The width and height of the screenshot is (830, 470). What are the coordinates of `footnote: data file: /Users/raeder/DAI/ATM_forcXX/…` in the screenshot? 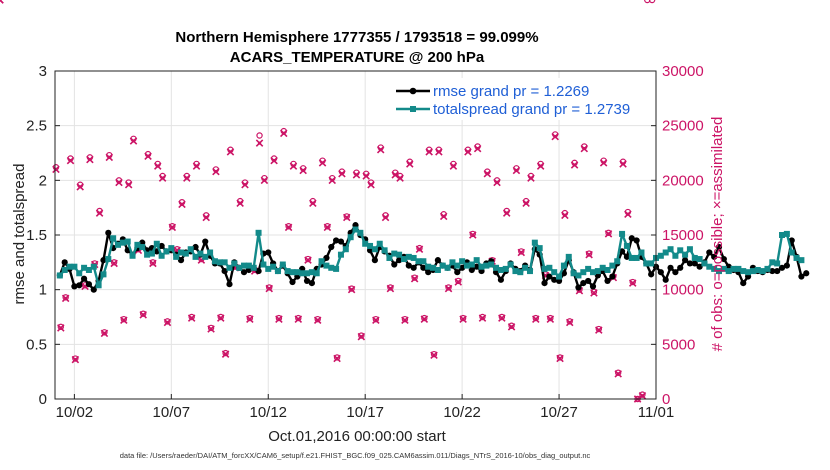 It's located at (355, 455).